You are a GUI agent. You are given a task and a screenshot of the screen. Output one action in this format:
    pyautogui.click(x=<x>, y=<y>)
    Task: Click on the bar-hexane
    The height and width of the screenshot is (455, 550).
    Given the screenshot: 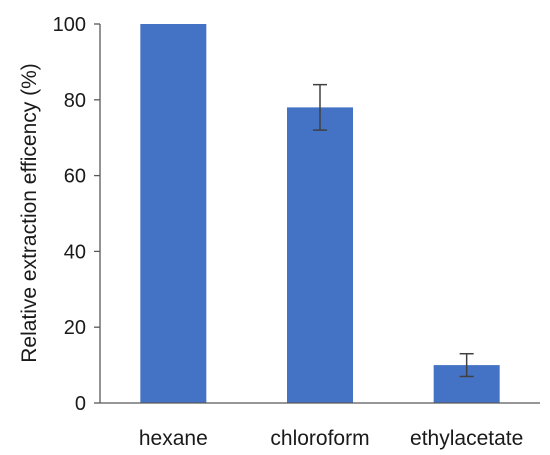 What is the action you would take?
    pyautogui.click(x=173, y=213)
    